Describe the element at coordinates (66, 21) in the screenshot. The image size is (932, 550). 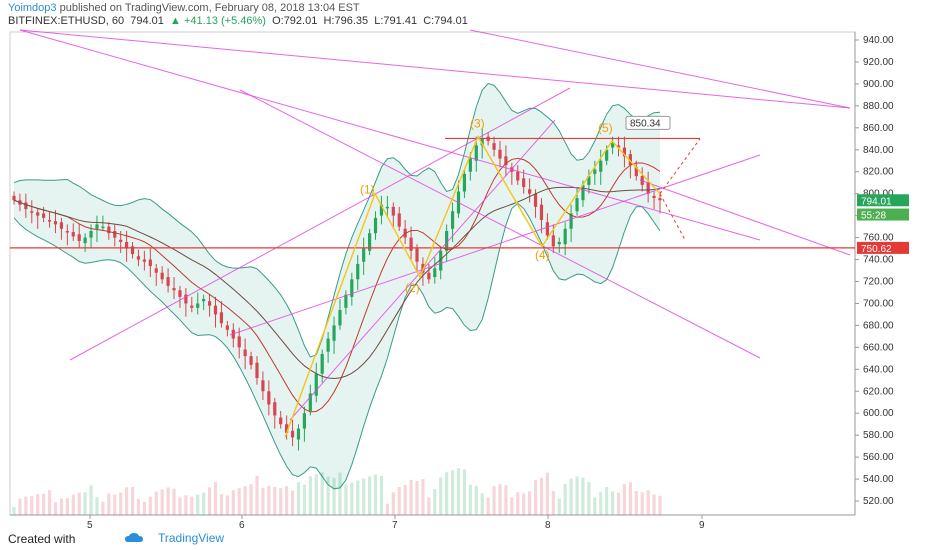
I see `symbol-label: BITFINEX:ETHUSD, 60` at that location.